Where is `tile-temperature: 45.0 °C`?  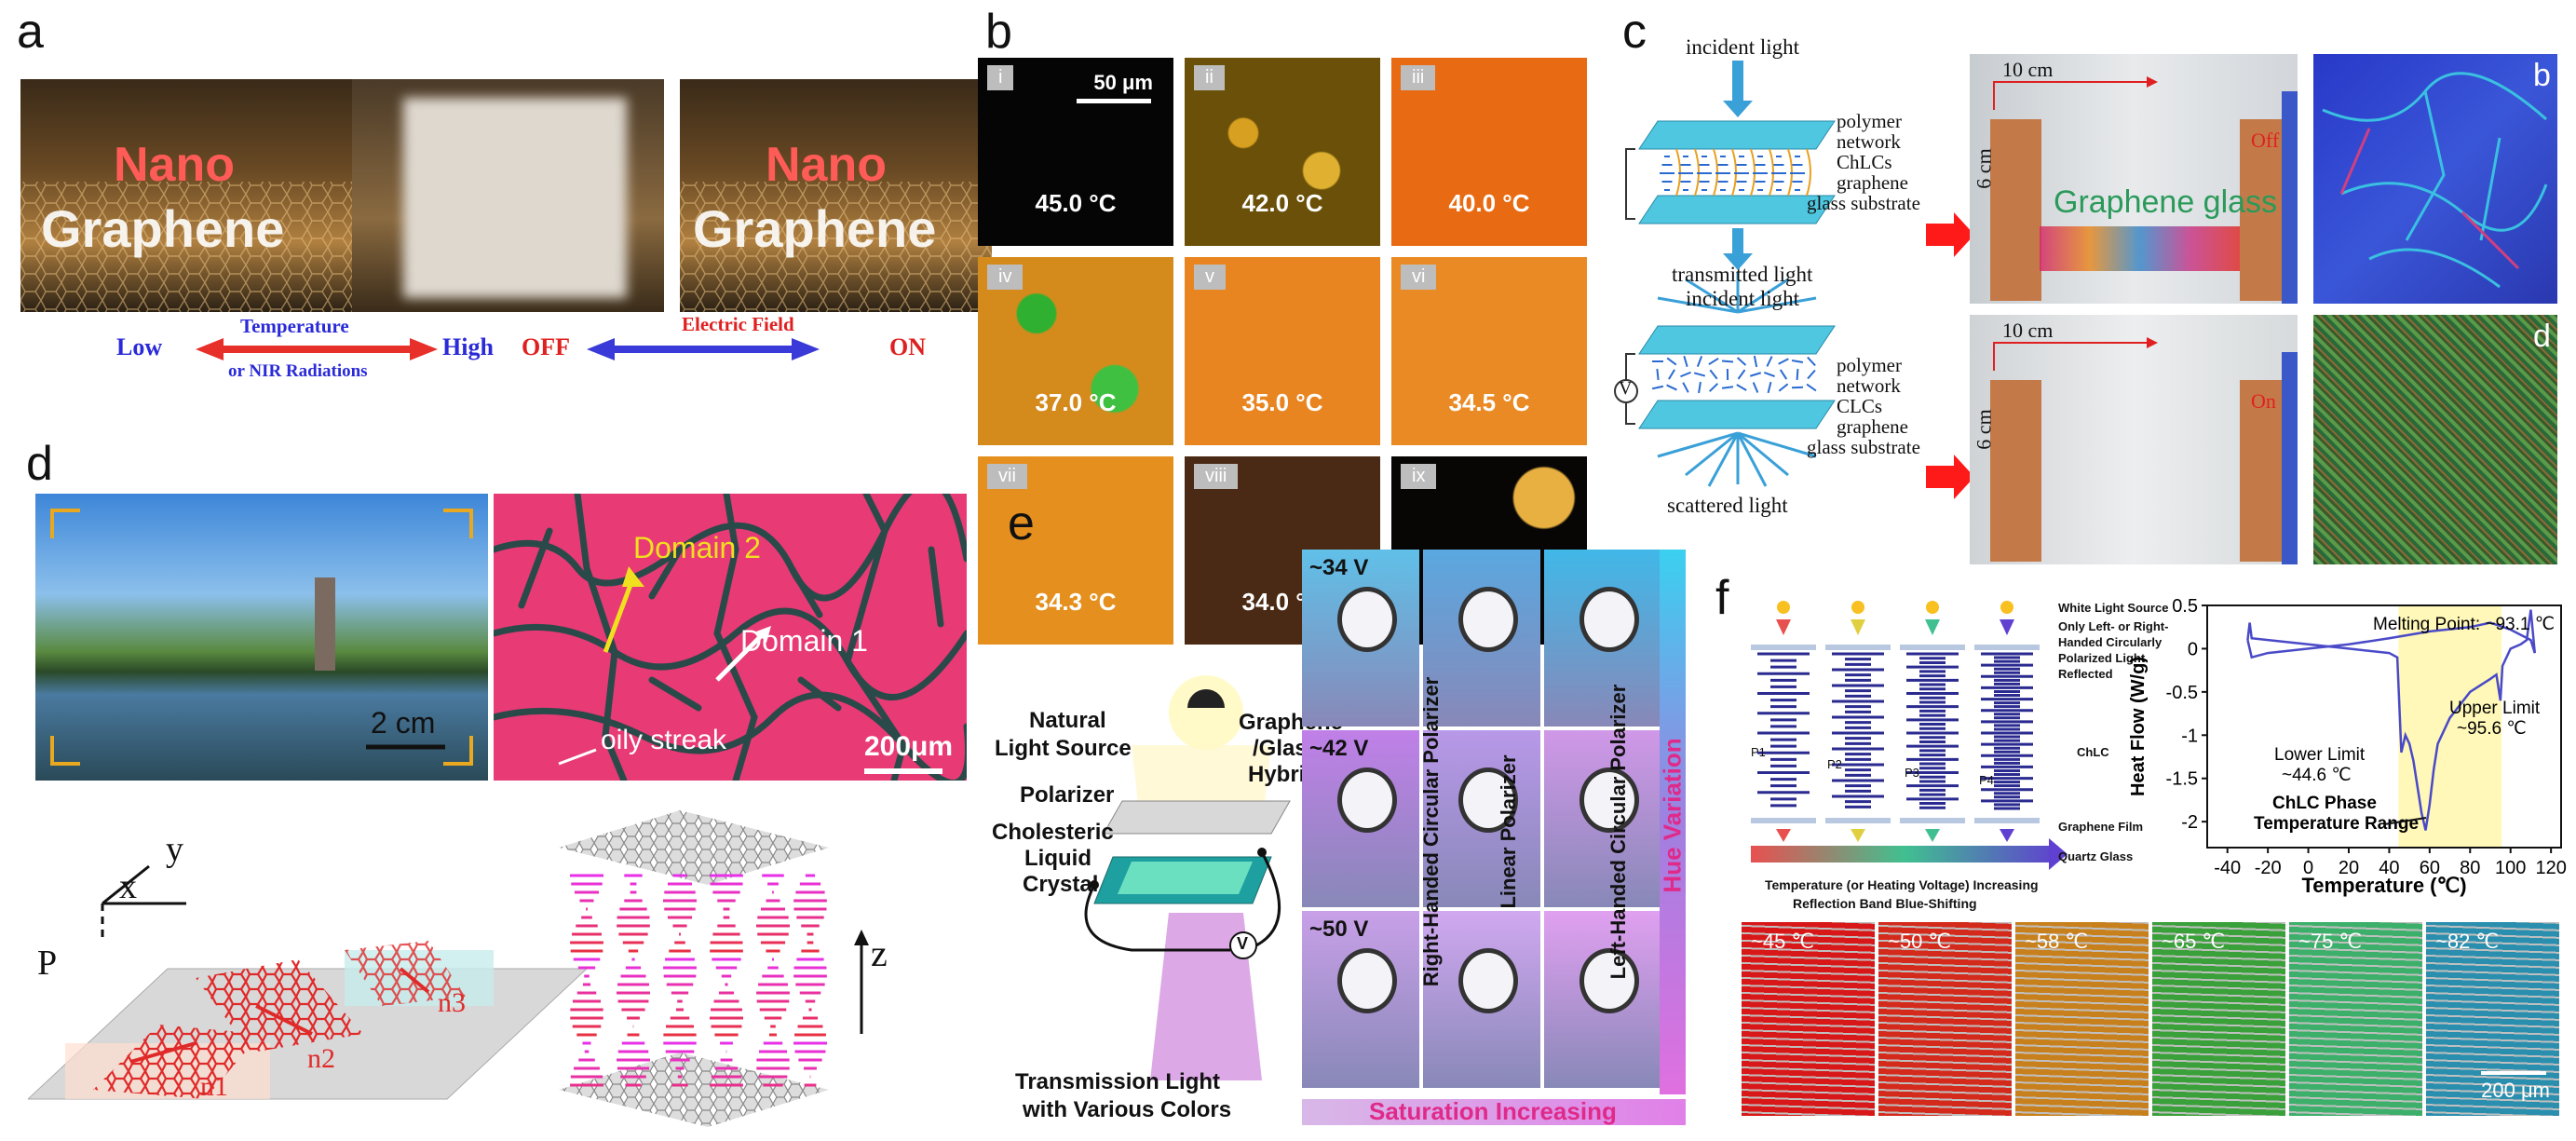 tile-temperature: 45.0 °C is located at coordinates (1076, 203).